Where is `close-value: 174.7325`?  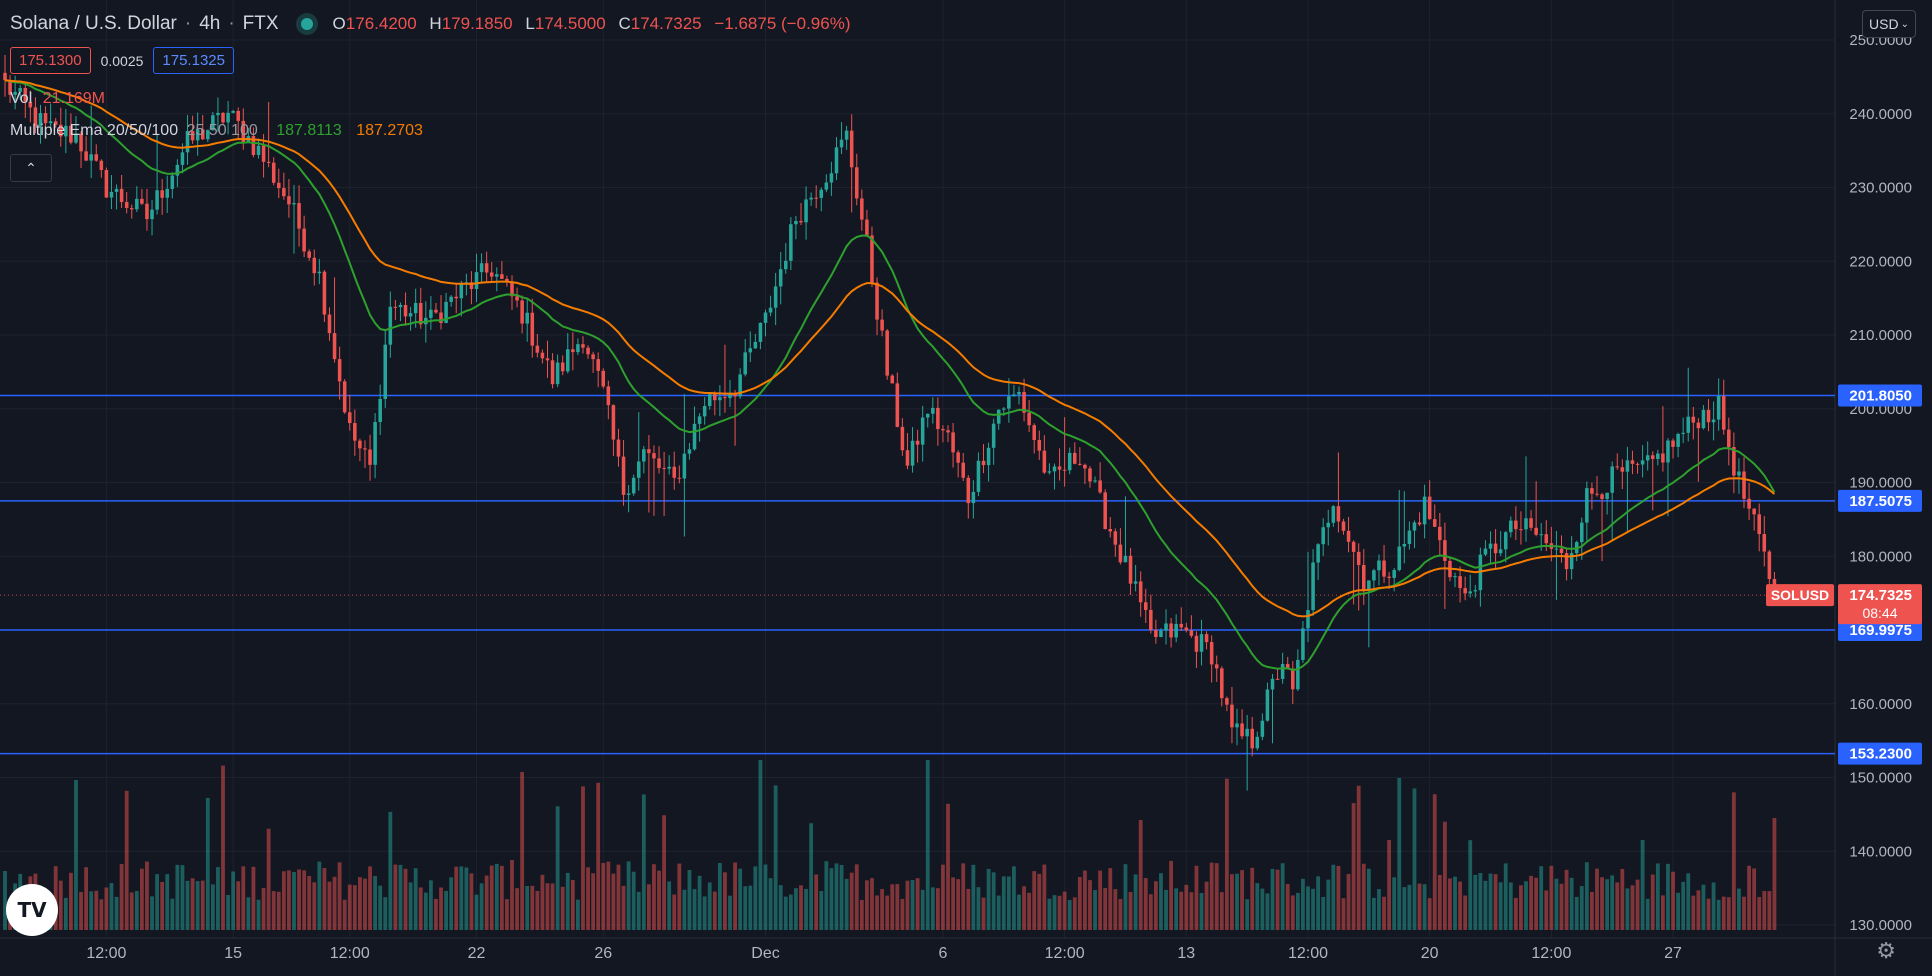 close-value: 174.7325 is located at coordinates (666, 23).